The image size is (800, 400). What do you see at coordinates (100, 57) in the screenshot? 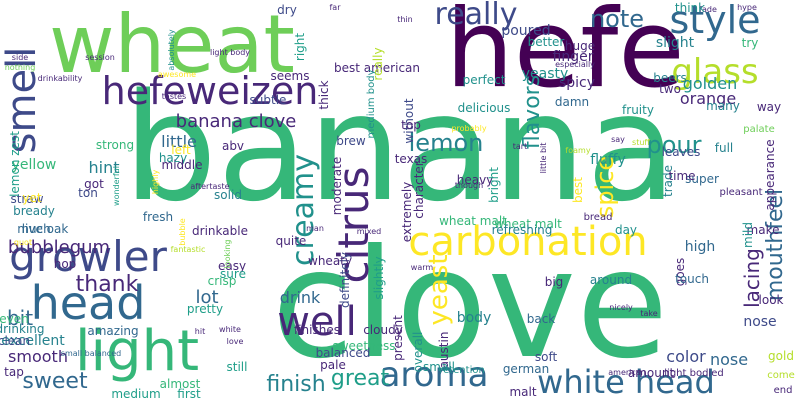
I see `word: session` at bounding box center [100, 57].